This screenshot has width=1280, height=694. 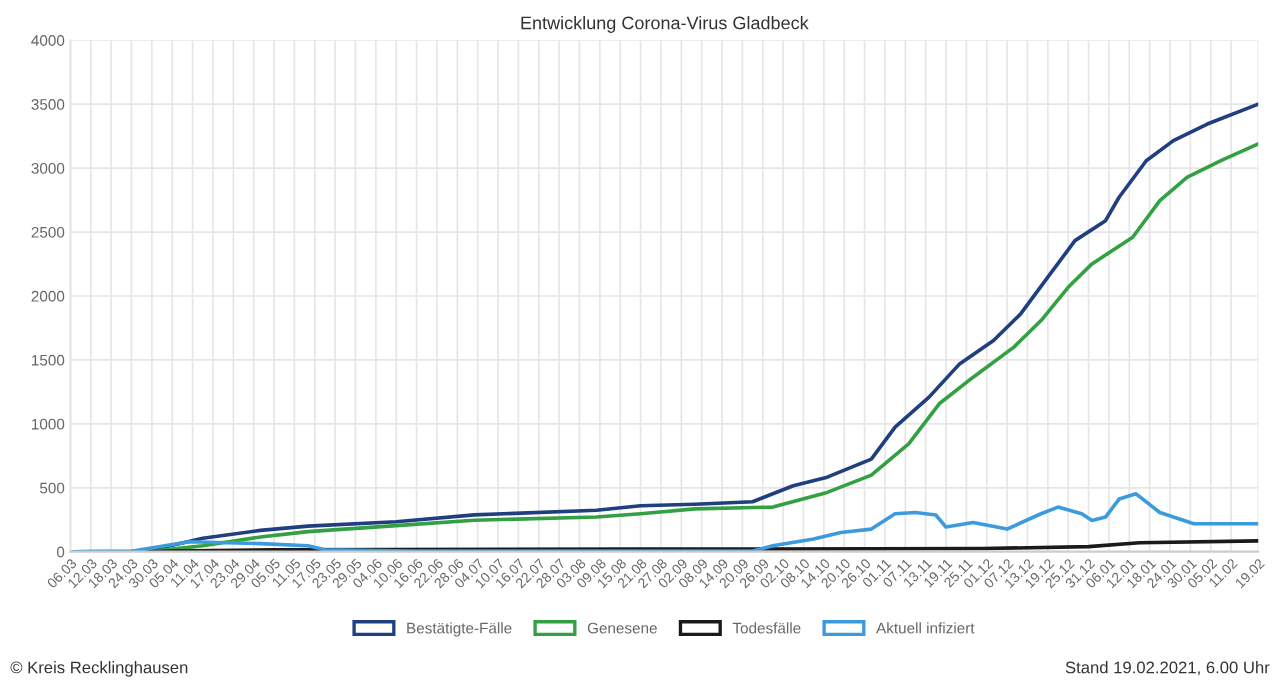 I want to click on text: Stand 19.02.2021, 6.00 Uhr, so click(x=1167, y=668).